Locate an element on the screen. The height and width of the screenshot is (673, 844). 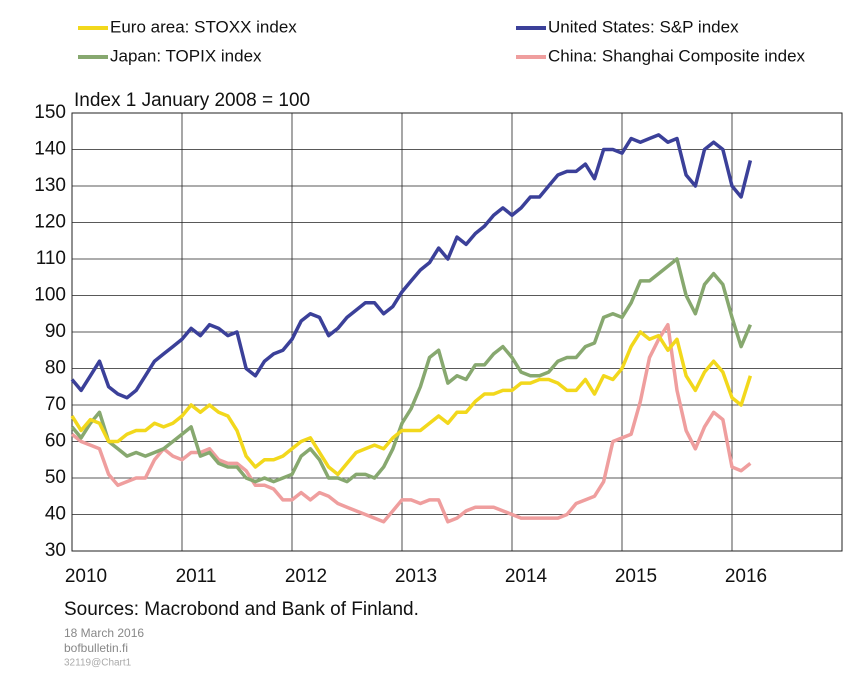
x-tick-label: 2014 is located at coordinates (526, 576).